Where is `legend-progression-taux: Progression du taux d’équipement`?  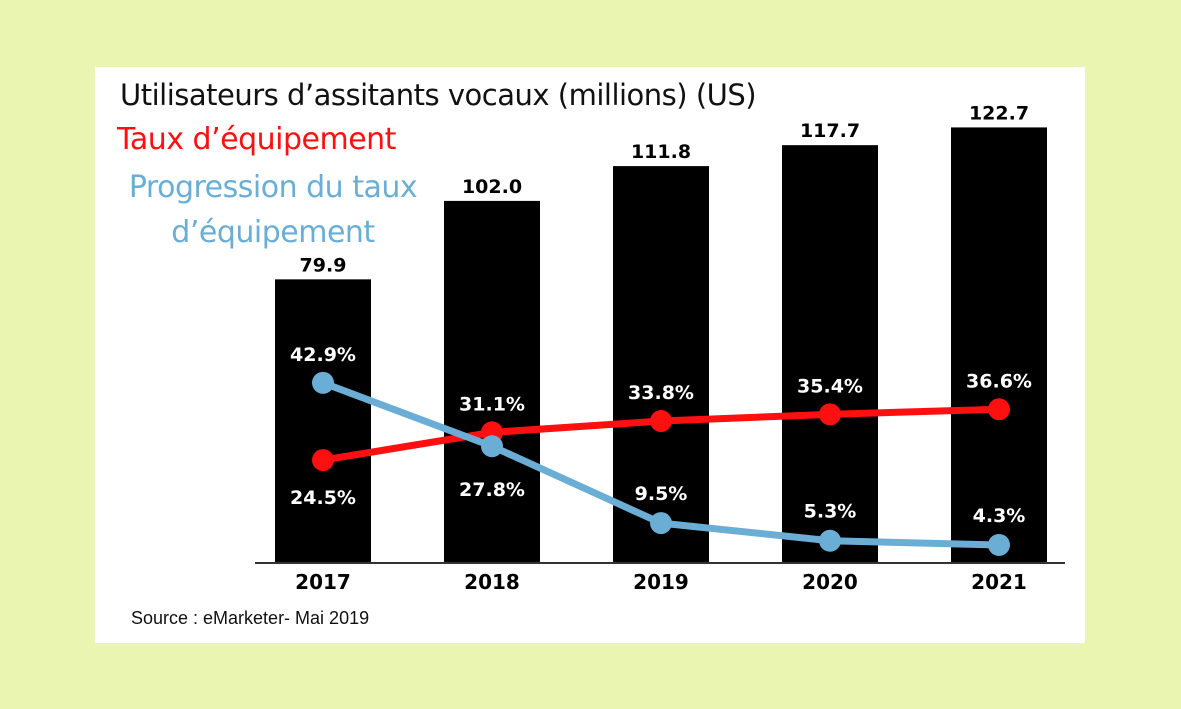
legend-progression-taux: Progression du taux d’équipement is located at coordinates (273, 210).